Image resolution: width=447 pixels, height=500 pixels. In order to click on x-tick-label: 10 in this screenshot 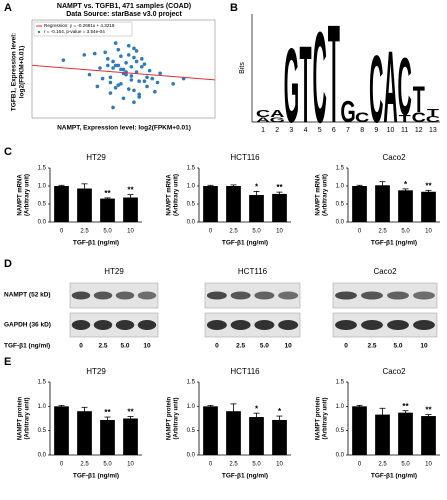, I will do `click(391, 130)`.